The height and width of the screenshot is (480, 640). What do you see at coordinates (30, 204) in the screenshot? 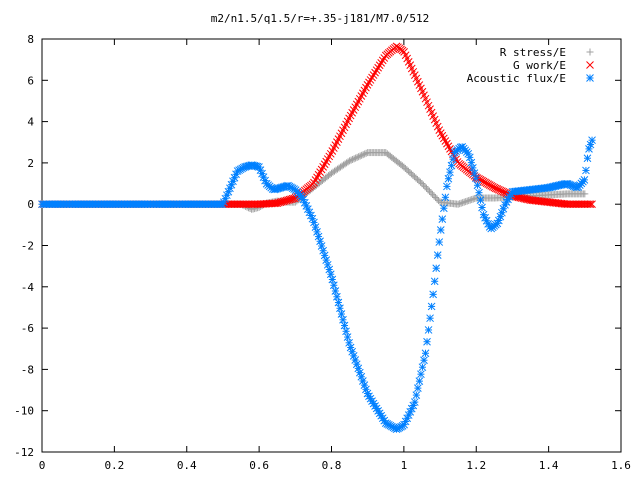
I see `y-tick-label: 0` at bounding box center [30, 204].